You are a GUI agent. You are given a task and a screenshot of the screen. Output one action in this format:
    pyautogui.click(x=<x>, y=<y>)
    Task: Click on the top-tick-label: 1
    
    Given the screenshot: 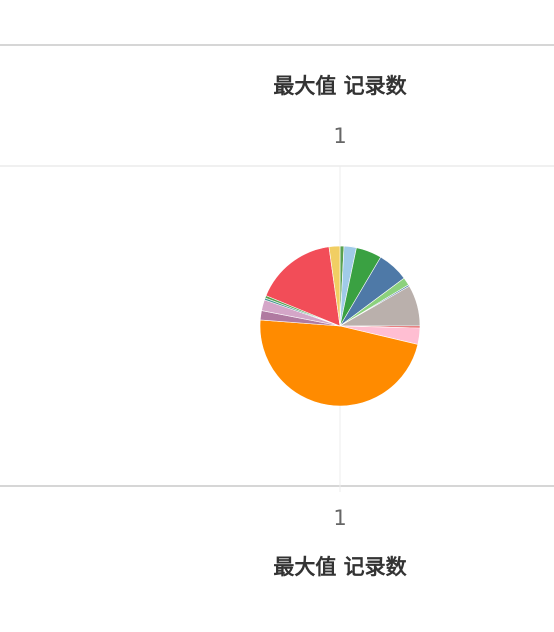 What is the action you would take?
    pyautogui.click(x=339, y=136)
    